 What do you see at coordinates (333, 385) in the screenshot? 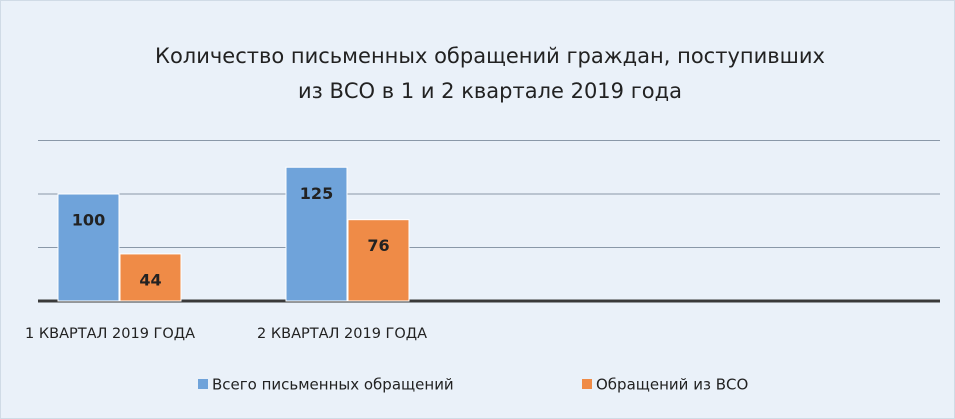
I see `legend-label: Всего письменных обращений` at bounding box center [333, 385].